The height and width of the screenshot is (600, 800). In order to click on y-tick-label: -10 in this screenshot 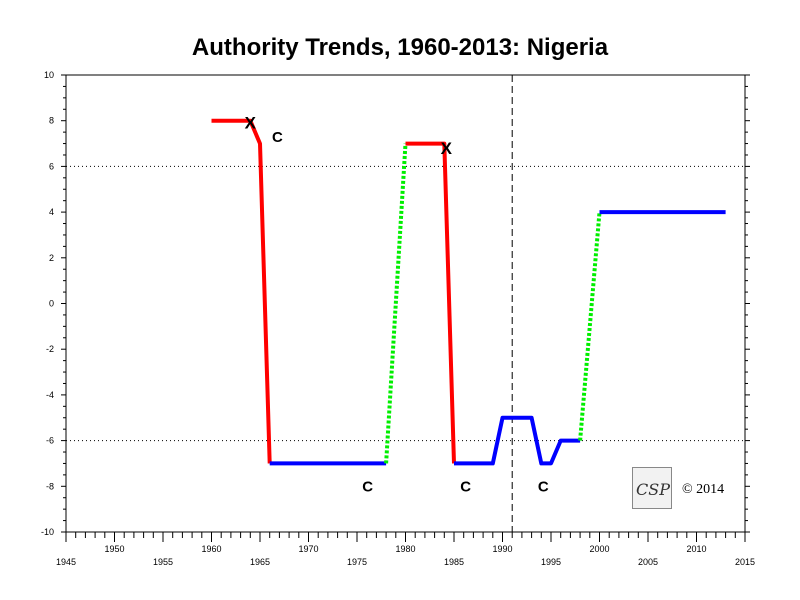, I will do `click(47, 532)`.